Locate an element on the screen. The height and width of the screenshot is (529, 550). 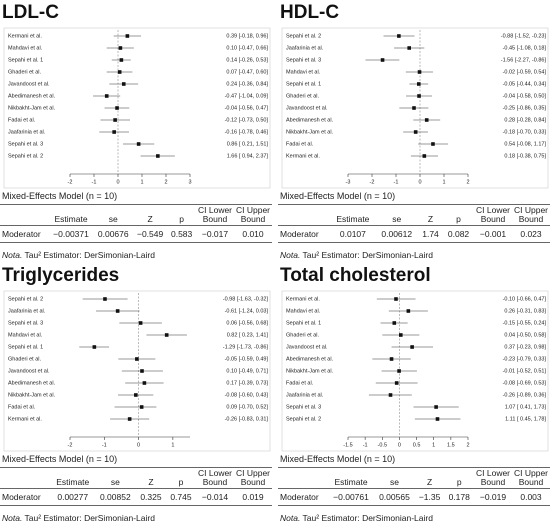
table-cell: 0.0107 is located at coordinates (353, 234).